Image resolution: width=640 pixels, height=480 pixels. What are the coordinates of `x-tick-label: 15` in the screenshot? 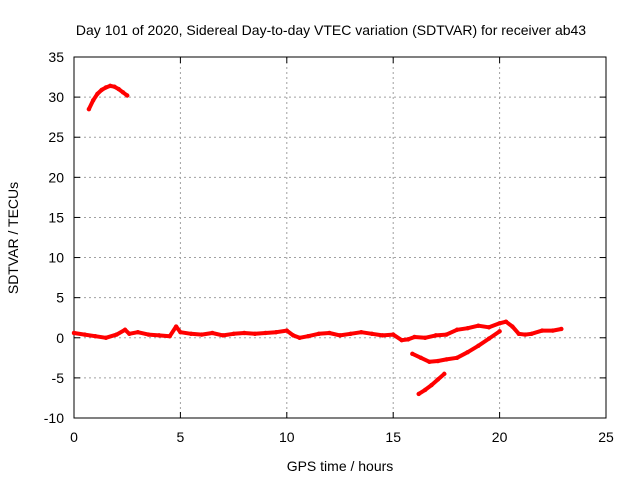 It's located at (393, 437).